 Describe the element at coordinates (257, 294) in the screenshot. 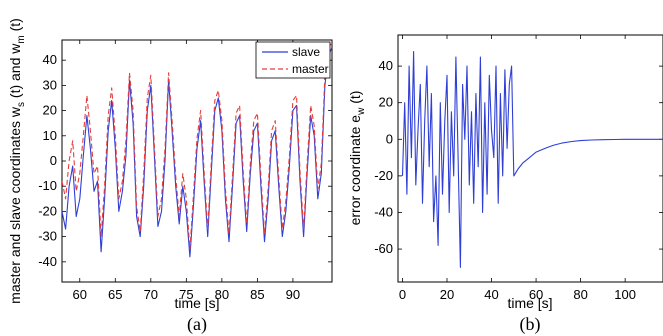

I see `x-tick-label: 85` at that location.